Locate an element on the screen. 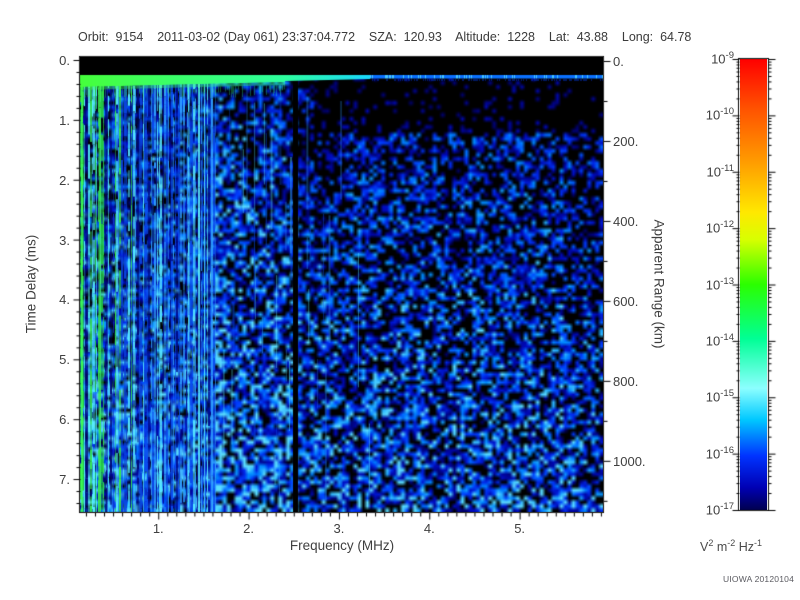  y-tick-label-left: 1. is located at coordinates (64, 120).